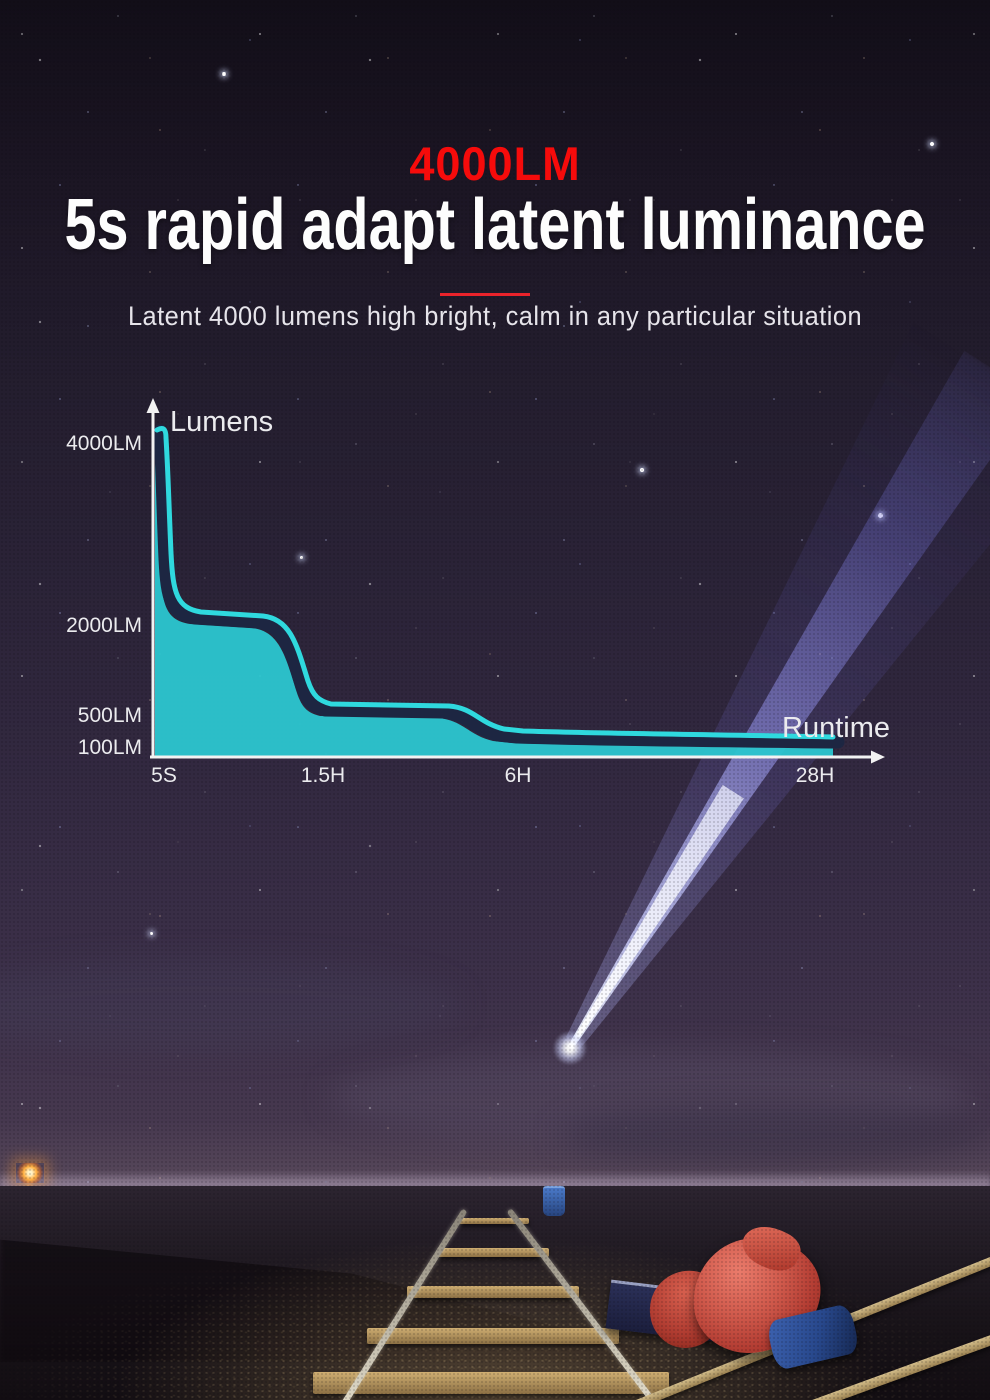 This screenshot has height=1400, width=990. What do you see at coordinates (485, 294) in the screenshot?
I see `red-divider-line` at bounding box center [485, 294].